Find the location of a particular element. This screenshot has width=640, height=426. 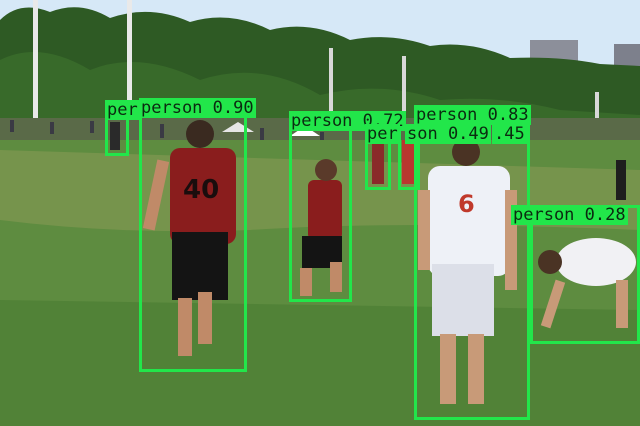

player-40: 40 is located at coordinates (189, 238).